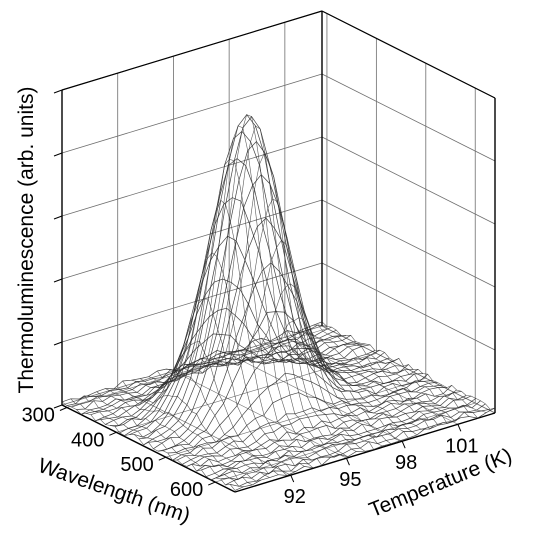 This screenshot has width=535, height=540. I want to click on x-tick-label: 400, so click(87, 440).